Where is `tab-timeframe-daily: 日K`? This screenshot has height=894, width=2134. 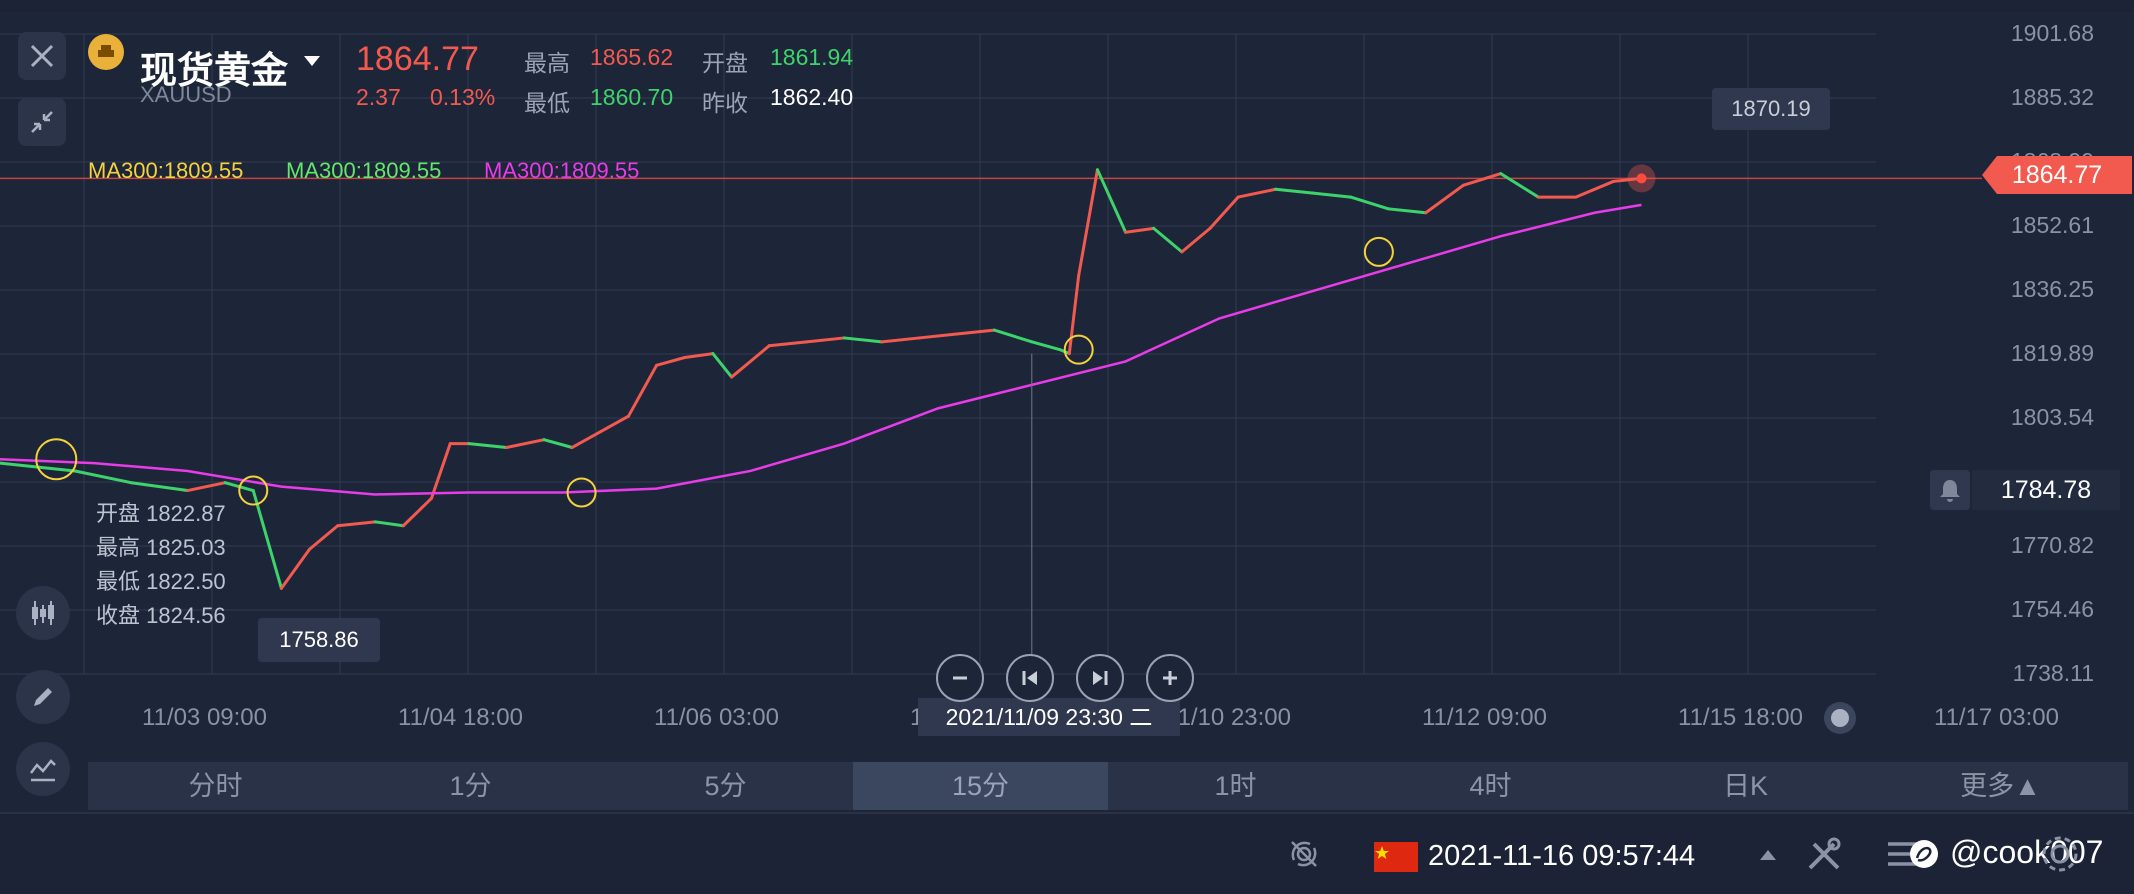
tab-timeframe-daily: 日K is located at coordinates (1745, 786).